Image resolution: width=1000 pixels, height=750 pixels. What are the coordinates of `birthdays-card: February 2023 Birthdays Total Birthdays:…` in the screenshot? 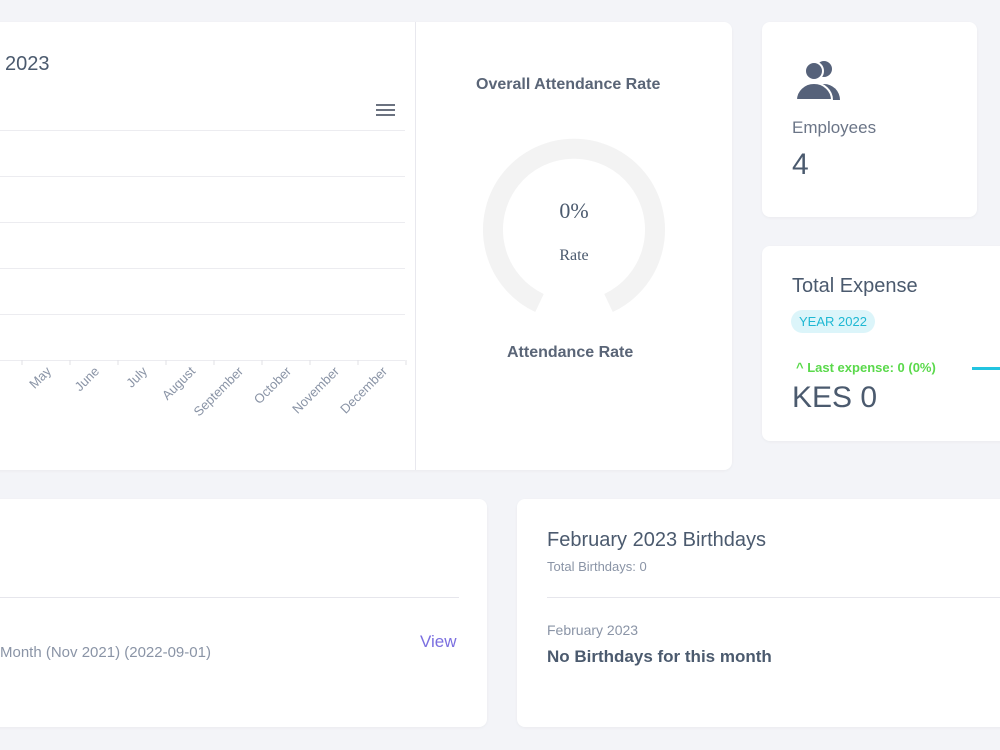 It's located at (758, 613).